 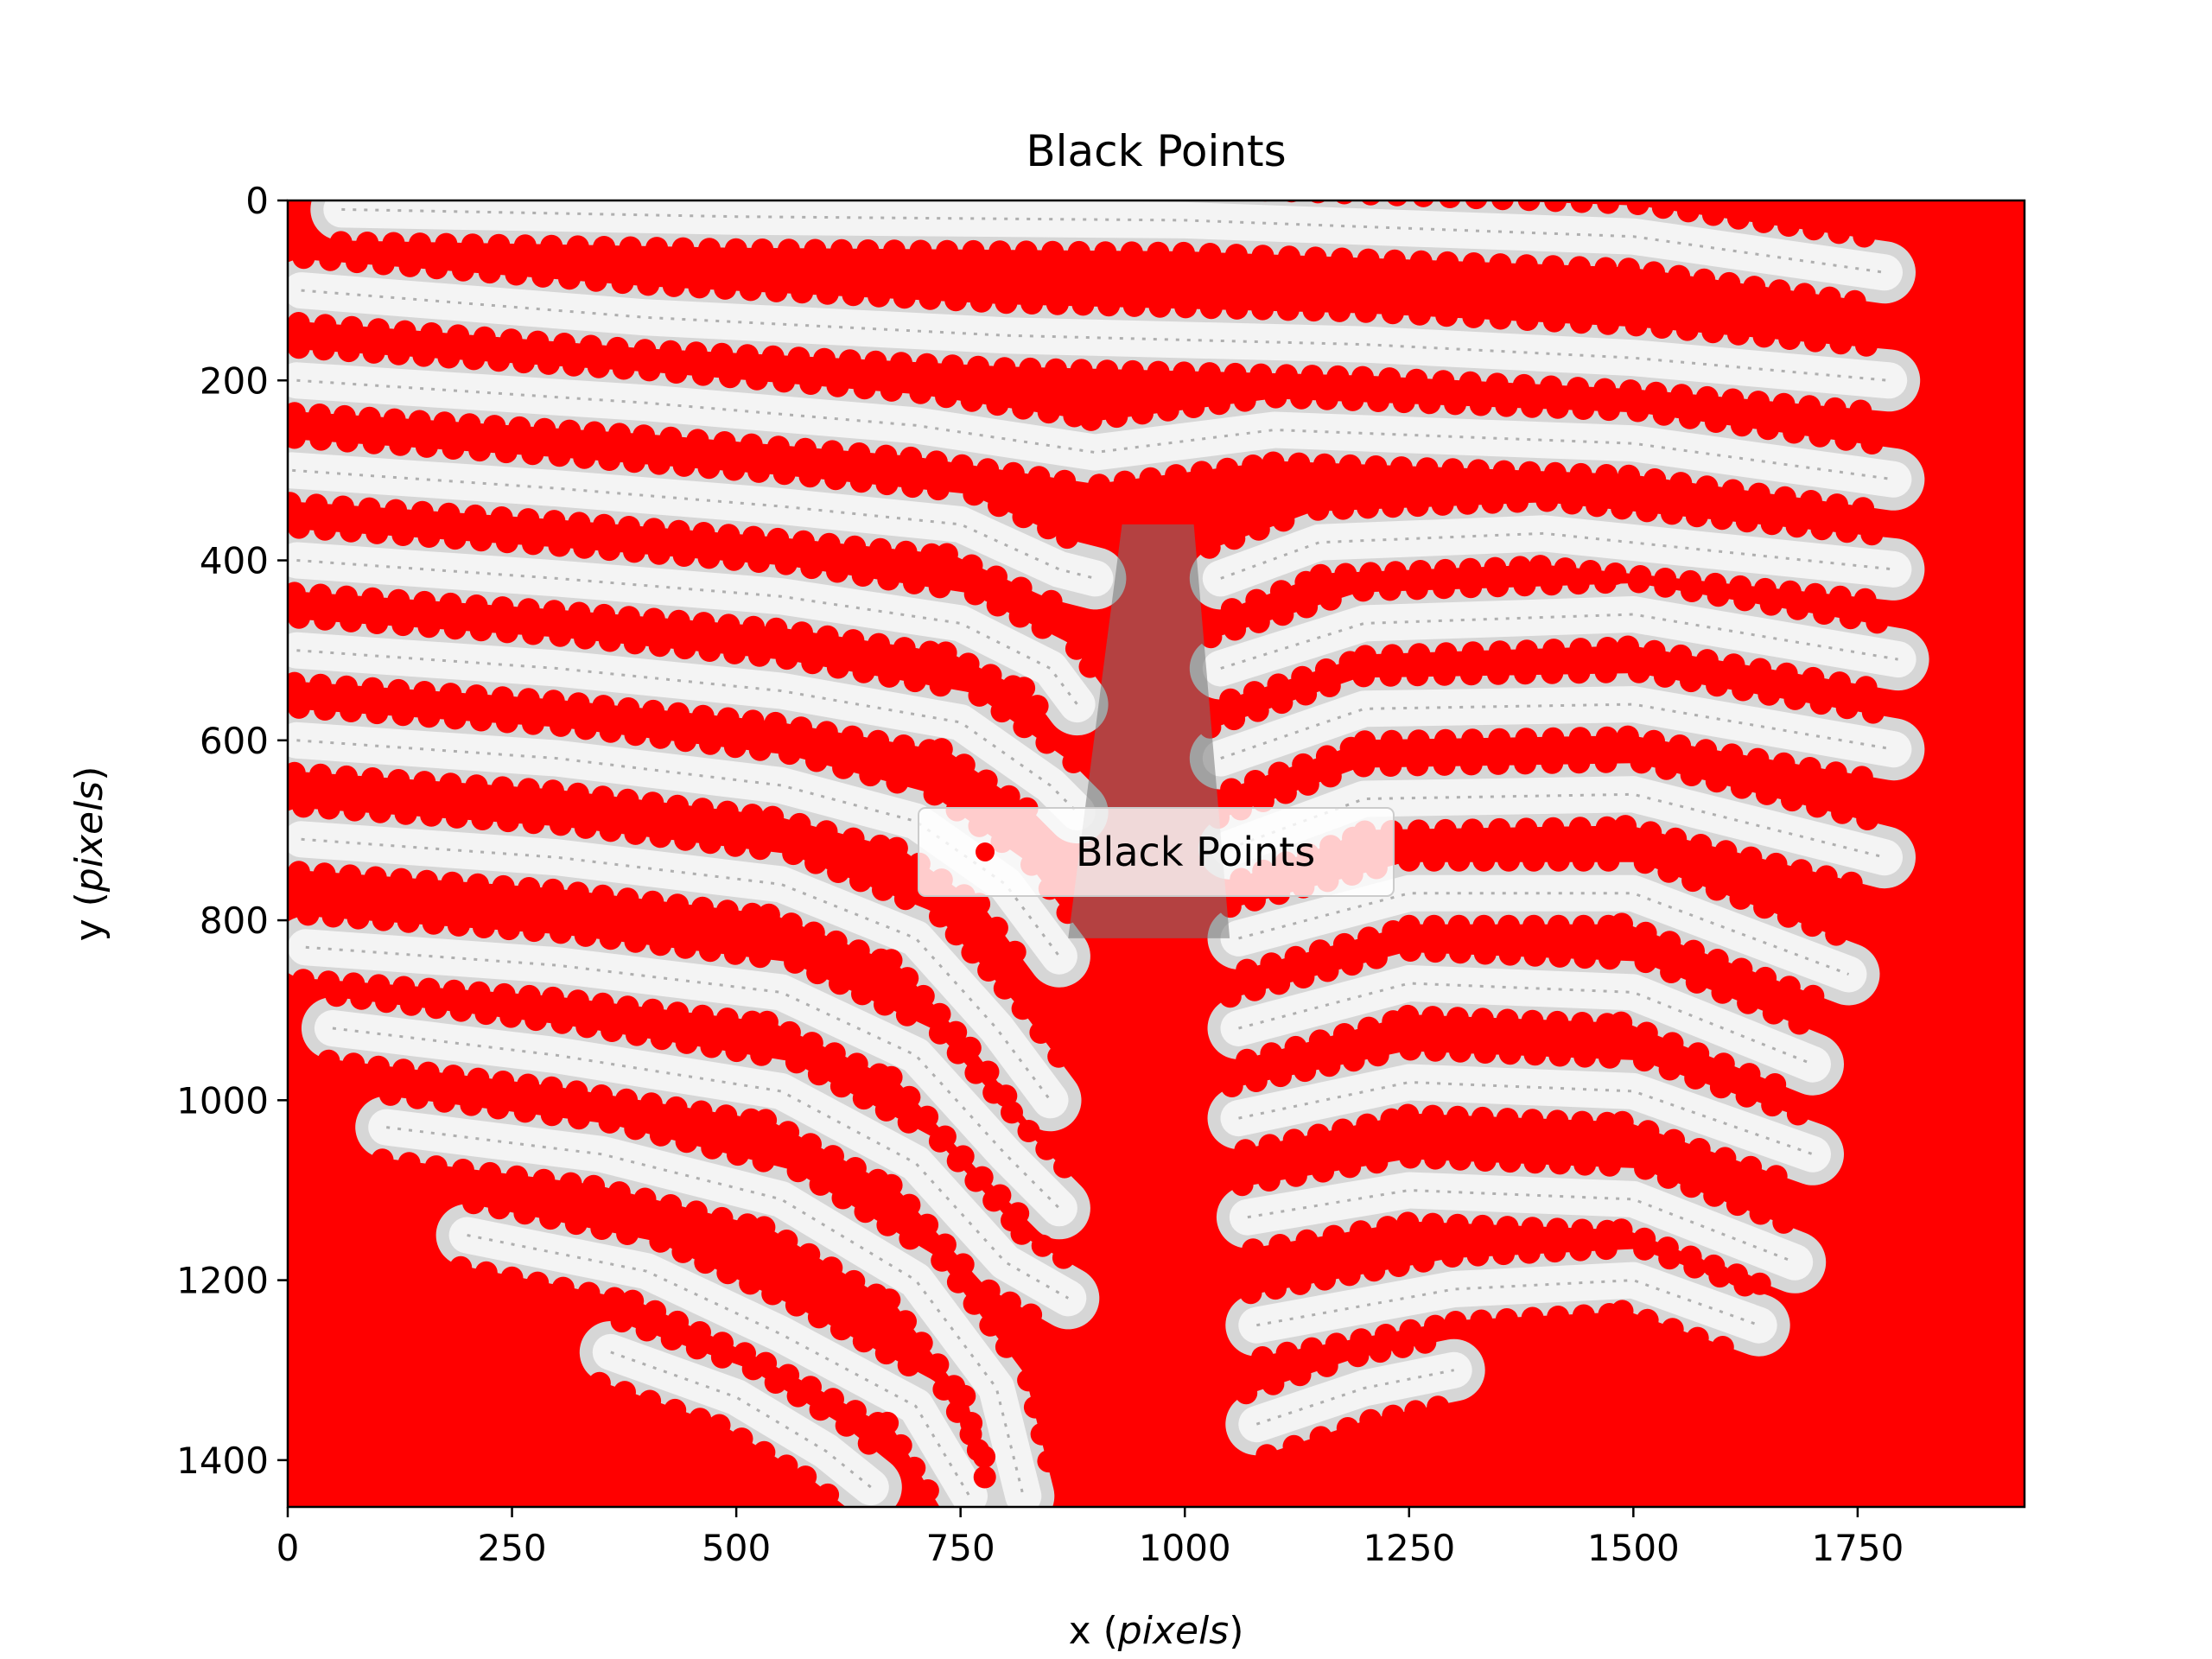 I want to click on x-tick-label: 1000, so click(x=1185, y=1548).